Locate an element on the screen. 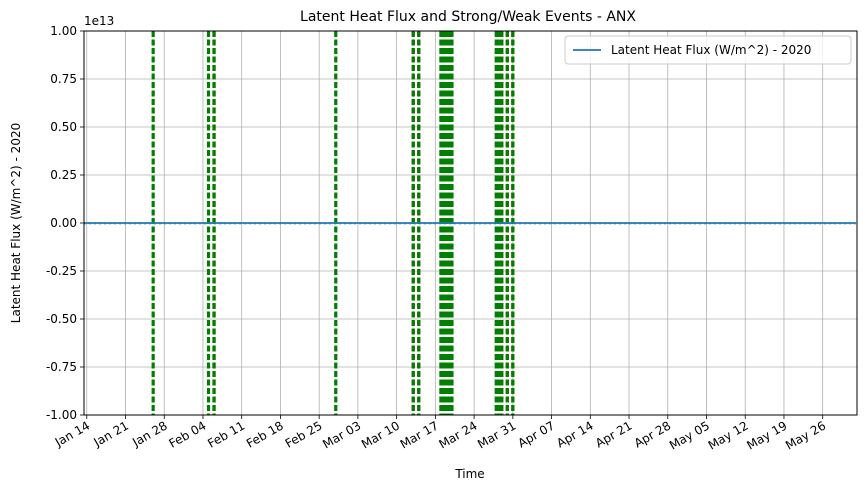 This screenshot has height=492, width=866. y-offset-label: 1e13 is located at coordinates (99, 21).